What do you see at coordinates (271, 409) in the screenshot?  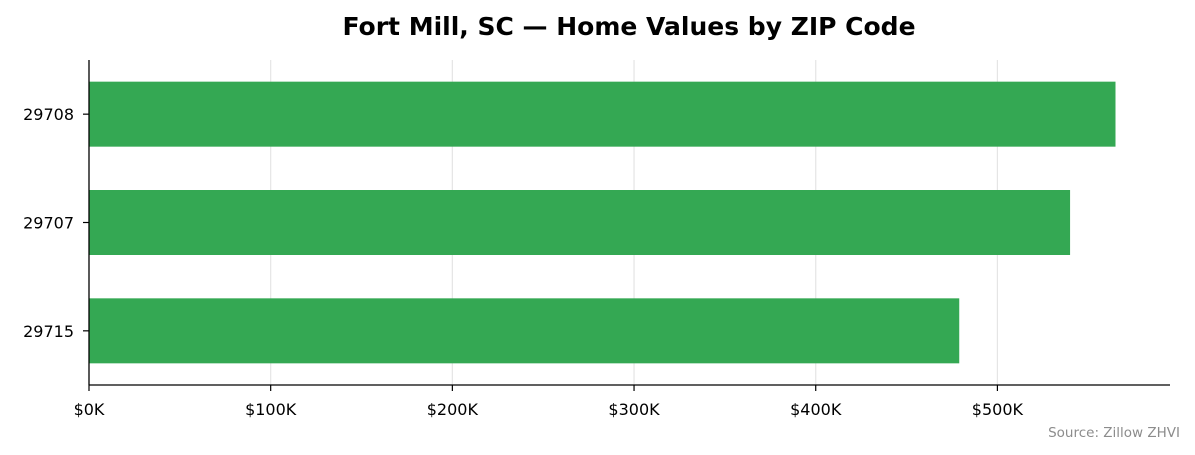 I see `x-tick-label: $100K` at bounding box center [271, 409].